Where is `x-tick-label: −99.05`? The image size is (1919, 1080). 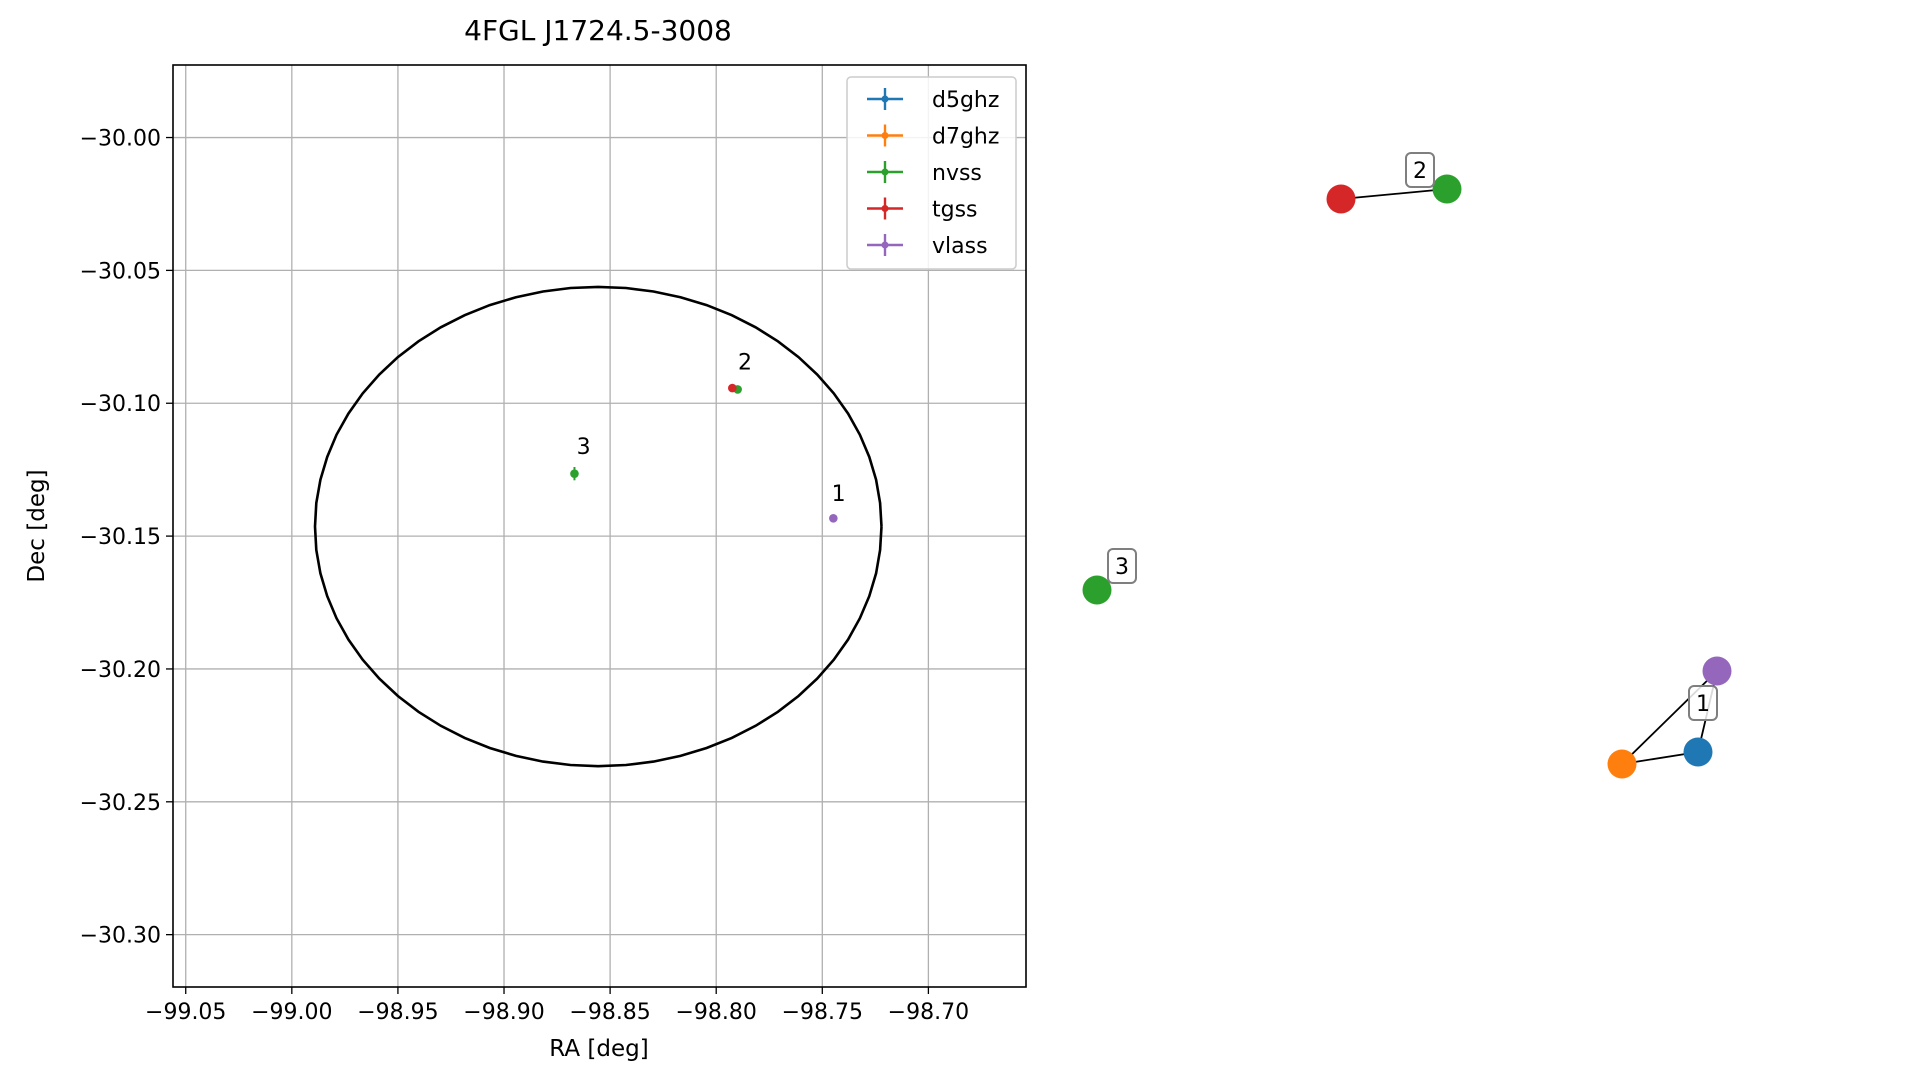
x-tick-label: −99.05 is located at coordinates (185, 1012).